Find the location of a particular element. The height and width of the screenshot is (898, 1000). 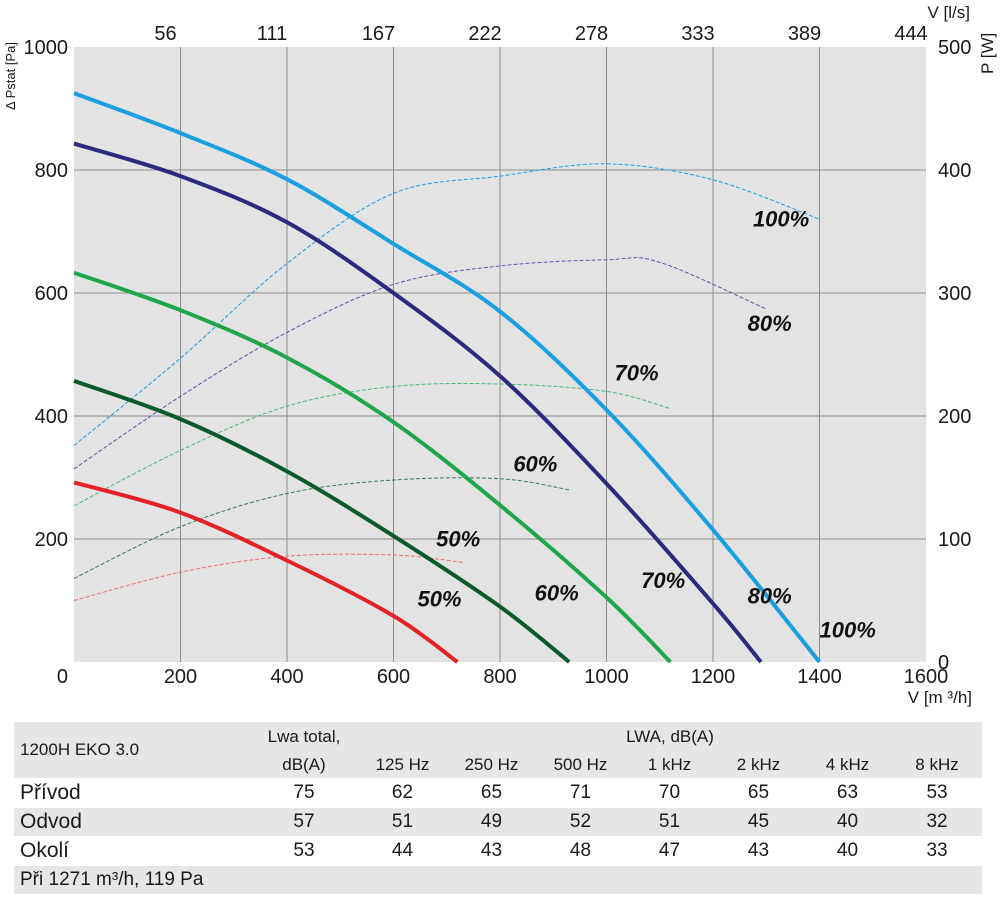

table-row-okoli: Okolí 53 44 43 48 47 43 40 33 is located at coordinates (498, 851).